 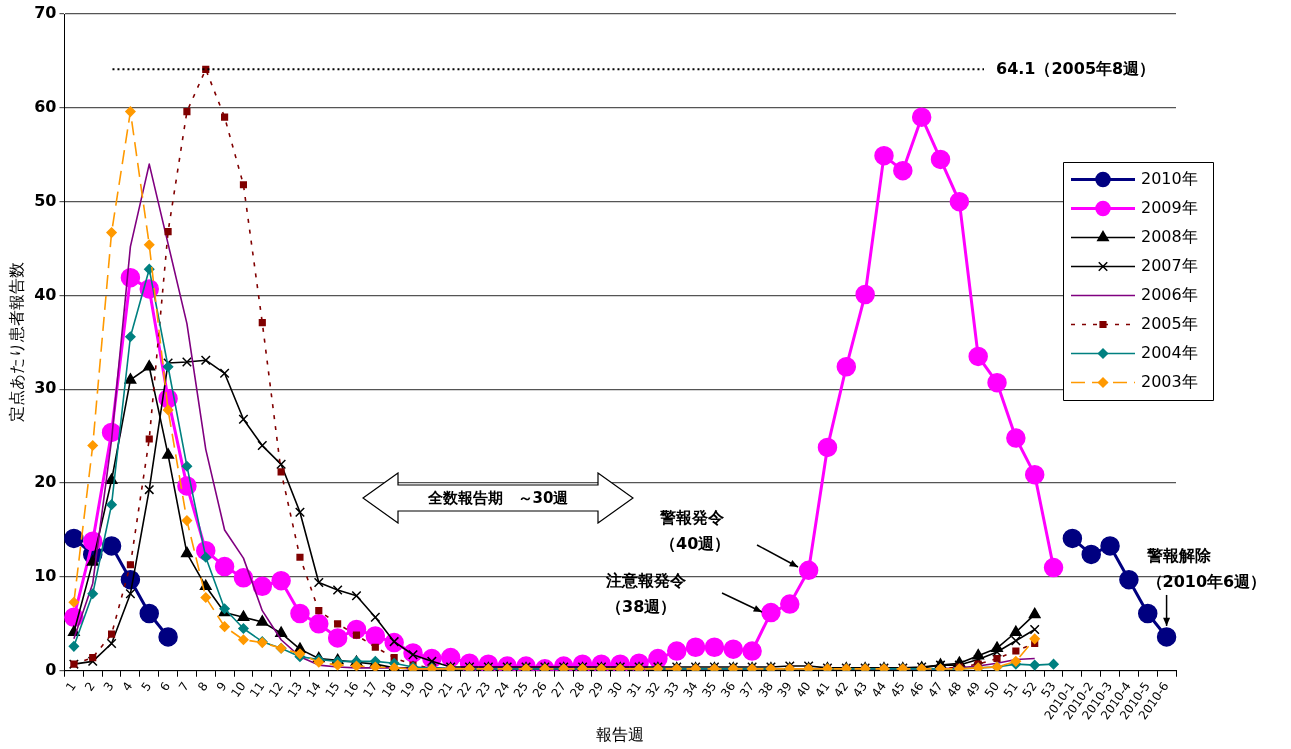 I want to click on x-tick-label: 52, so click(x=1029, y=689).